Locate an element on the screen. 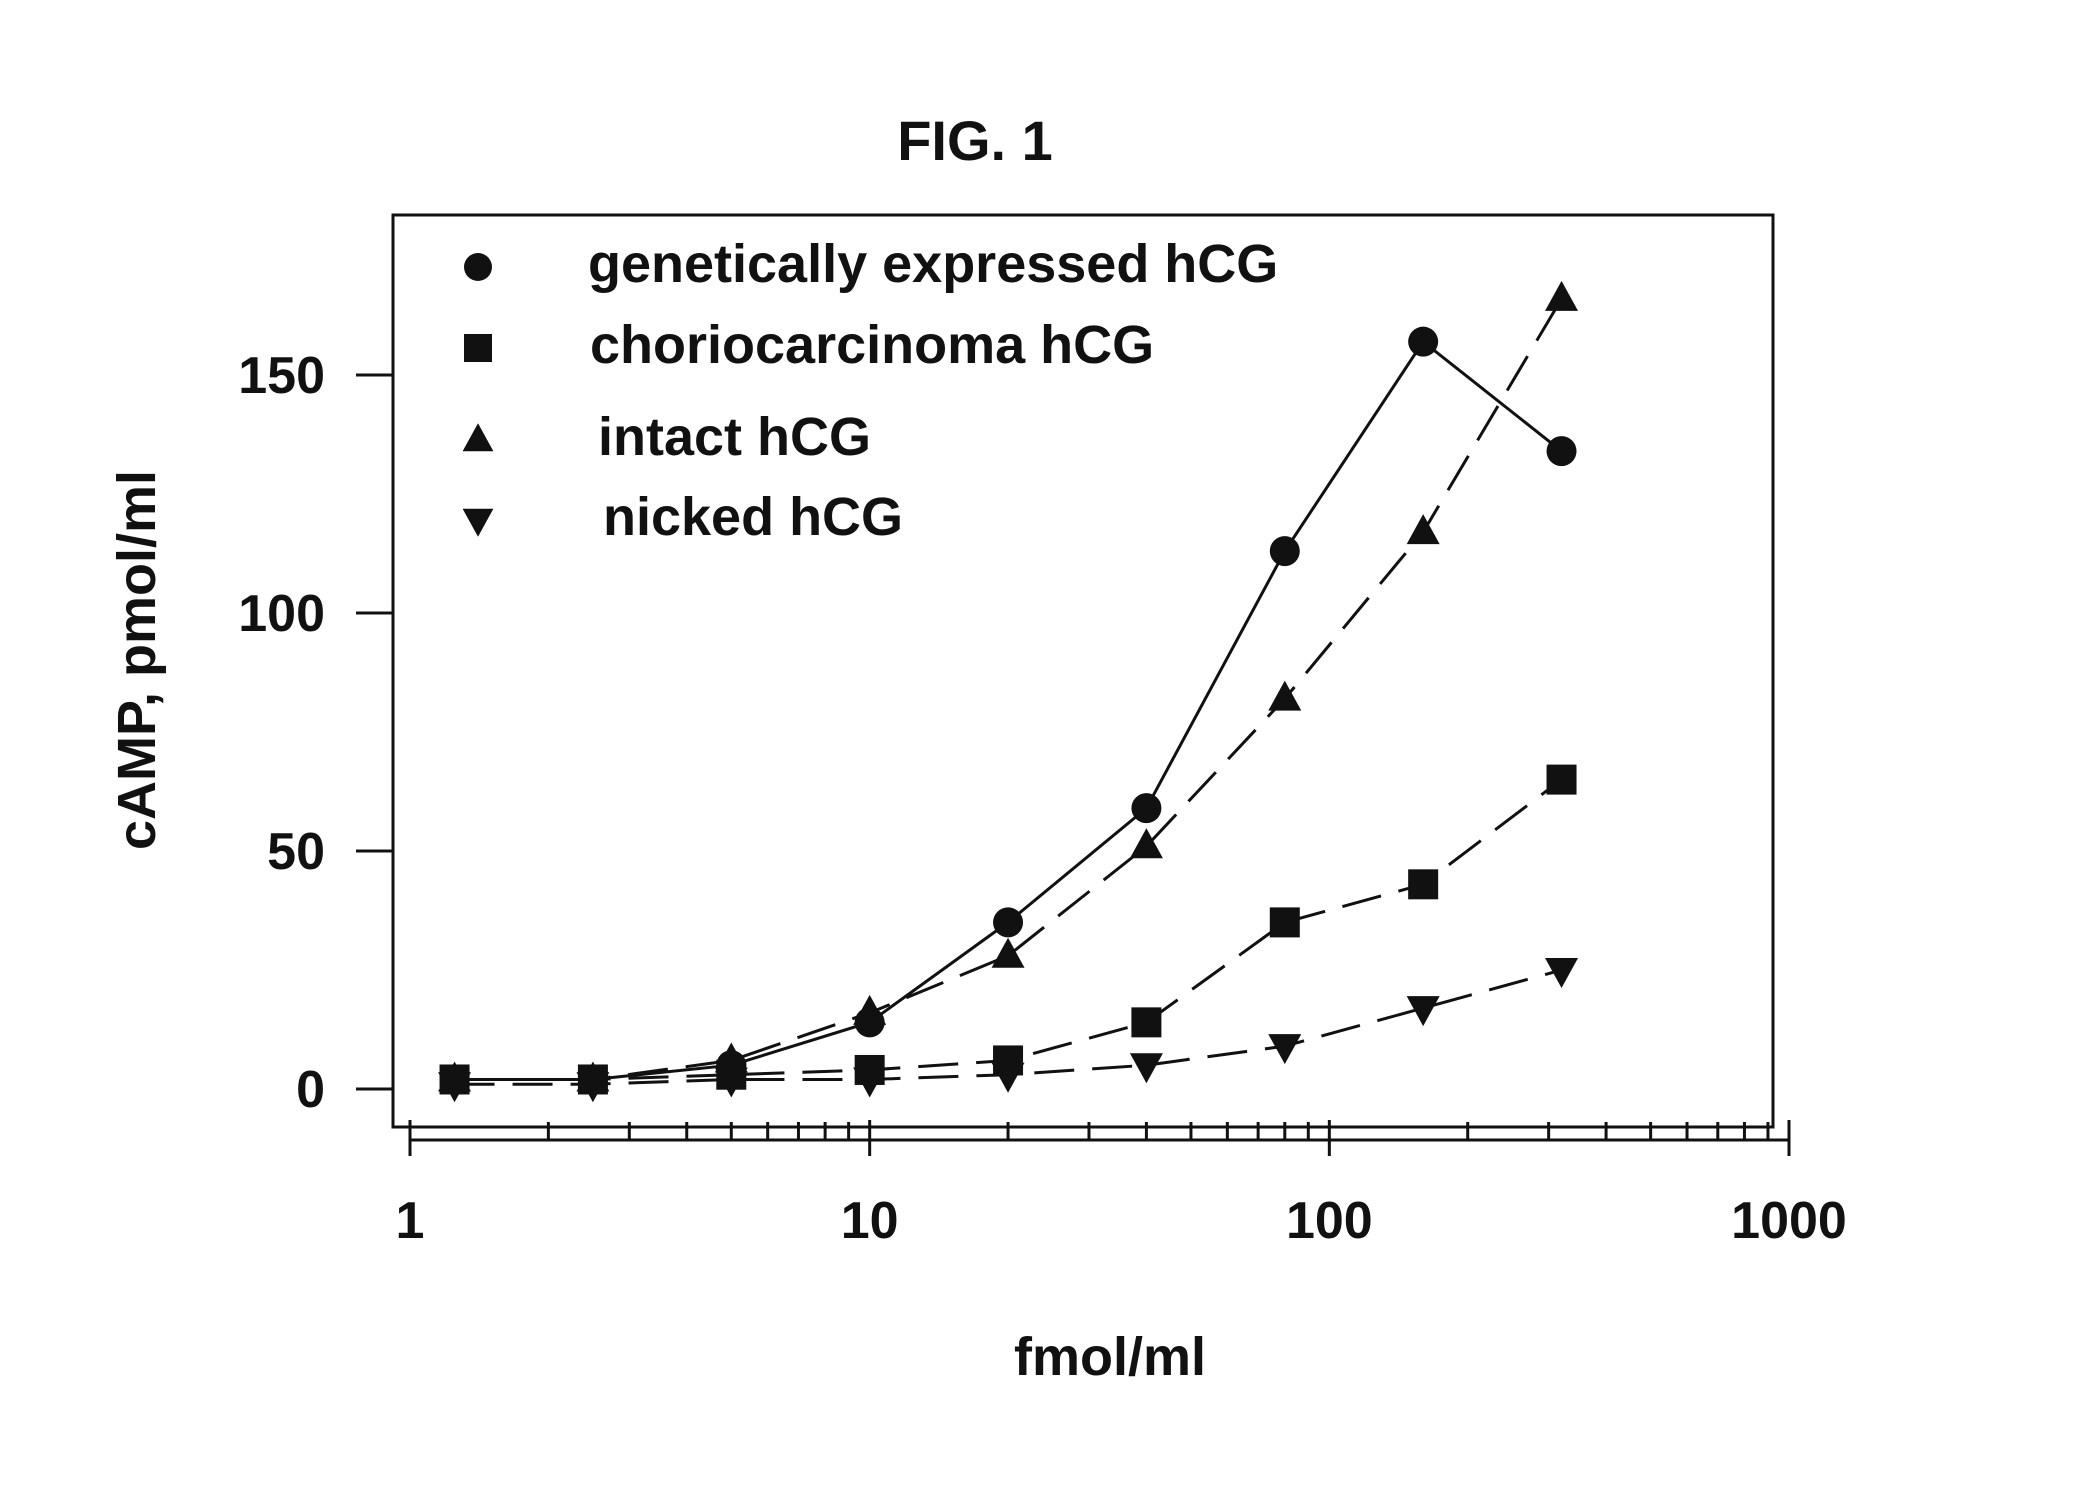 The width and height of the screenshot is (2099, 1503). legend-marker-choriocarcinoma-hcg is located at coordinates (478, 348).